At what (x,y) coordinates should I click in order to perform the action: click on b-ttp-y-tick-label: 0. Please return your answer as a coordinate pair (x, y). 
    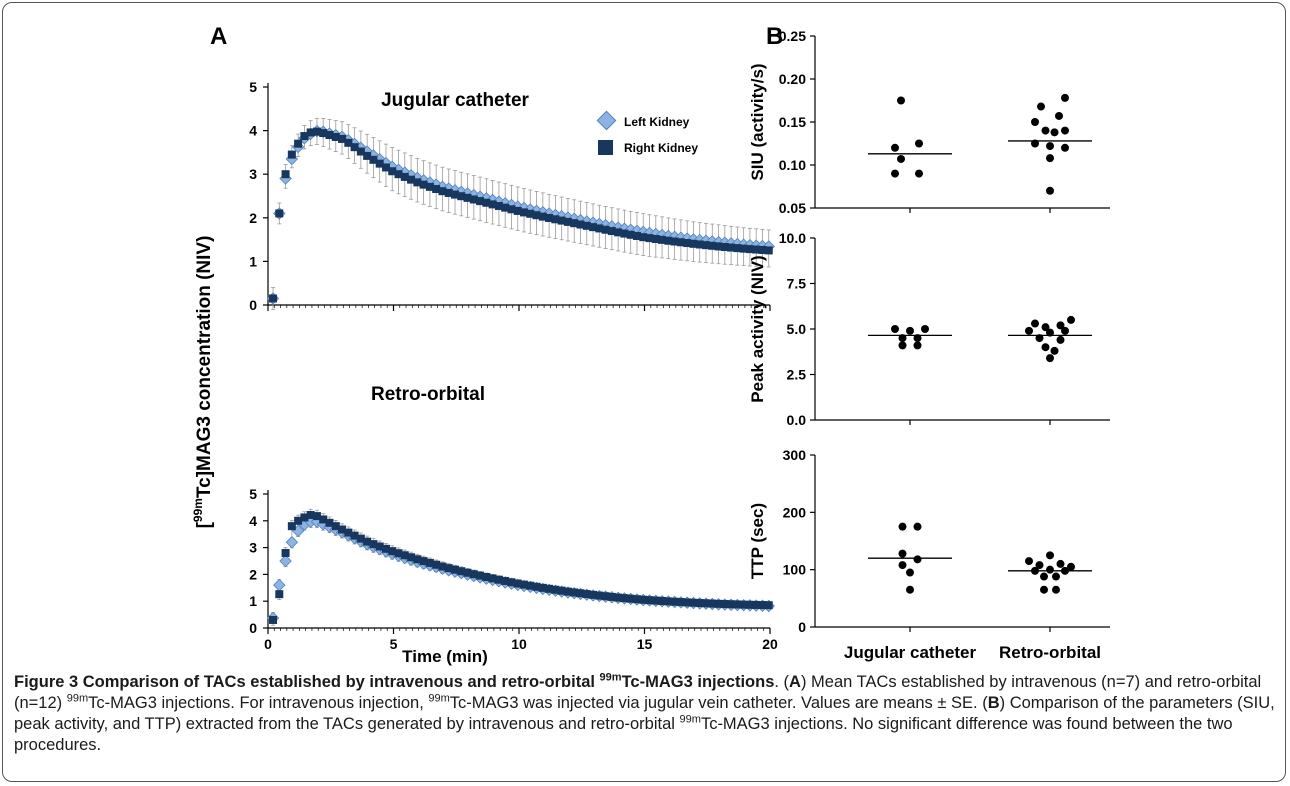
    Looking at the image, I should click on (802, 627).